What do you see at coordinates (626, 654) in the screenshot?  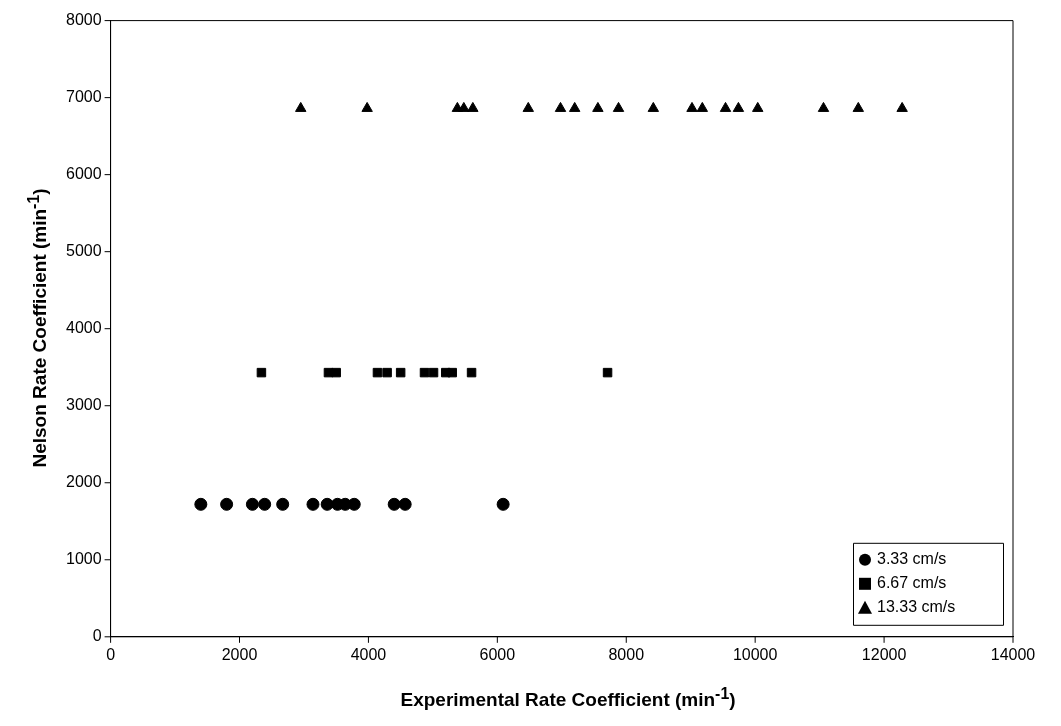 I see `x-tick-label: 8000` at bounding box center [626, 654].